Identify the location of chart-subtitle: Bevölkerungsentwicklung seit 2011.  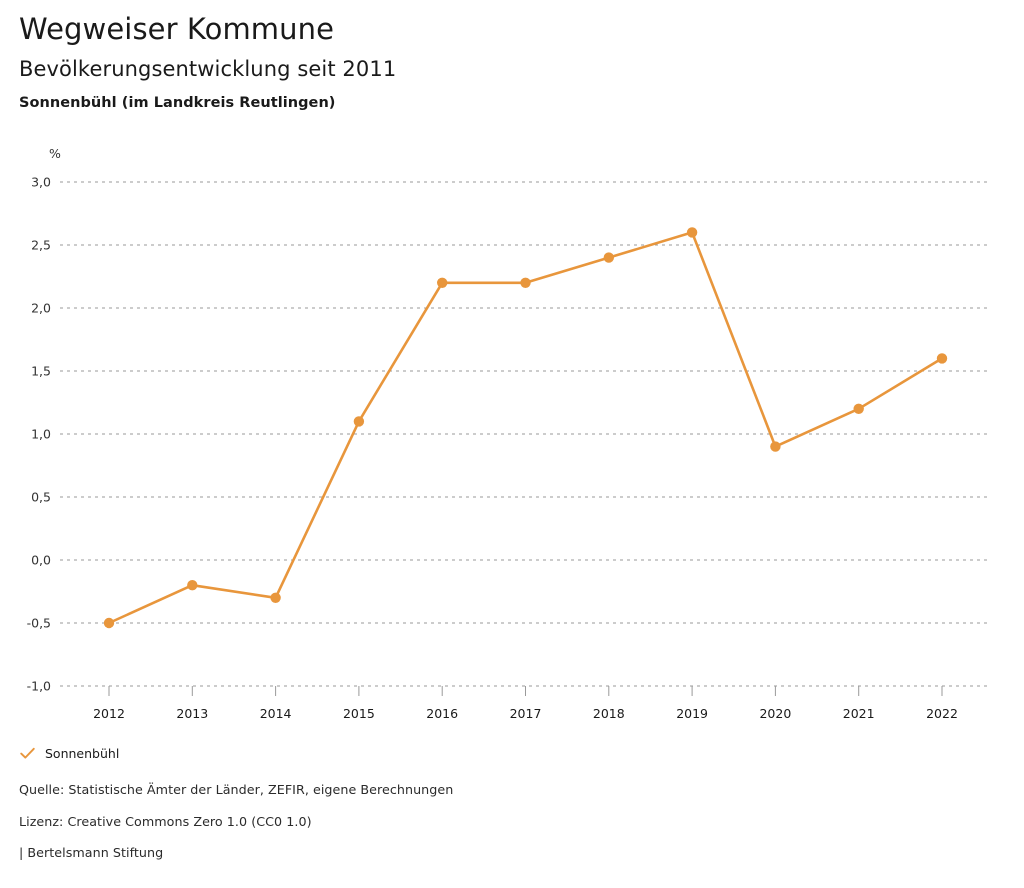
(208, 69).